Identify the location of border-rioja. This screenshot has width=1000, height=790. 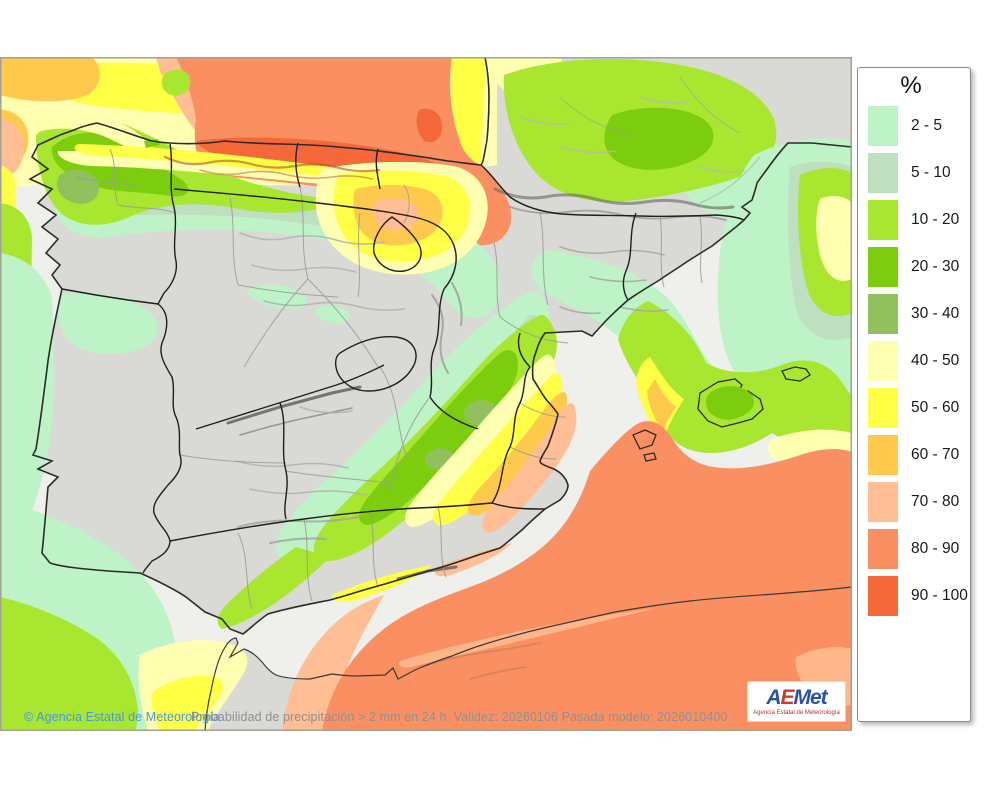
(397, 244).